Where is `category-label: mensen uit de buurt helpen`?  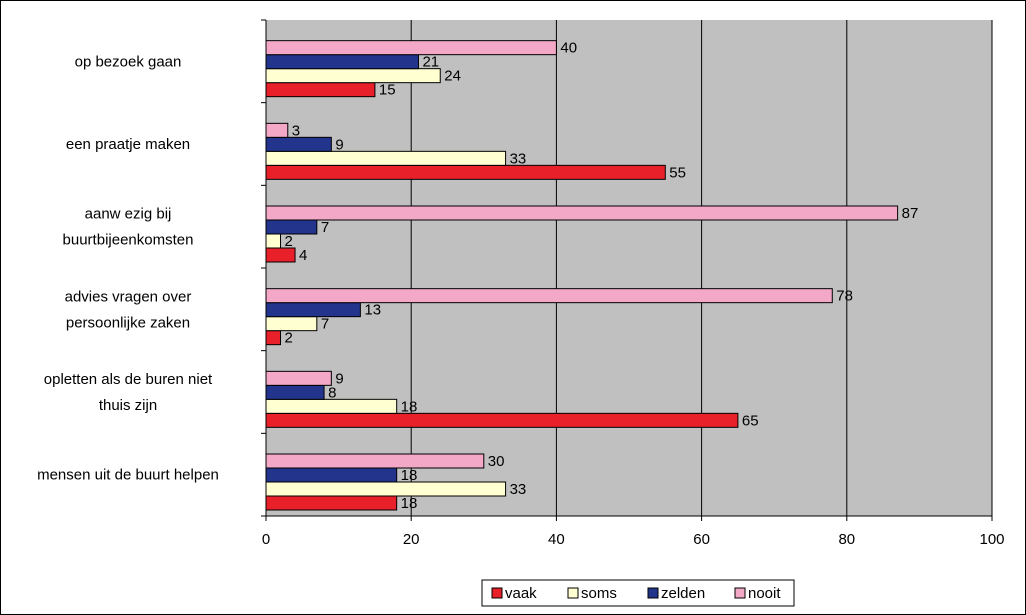 category-label: mensen uit de buurt helpen is located at coordinates (128, 475).